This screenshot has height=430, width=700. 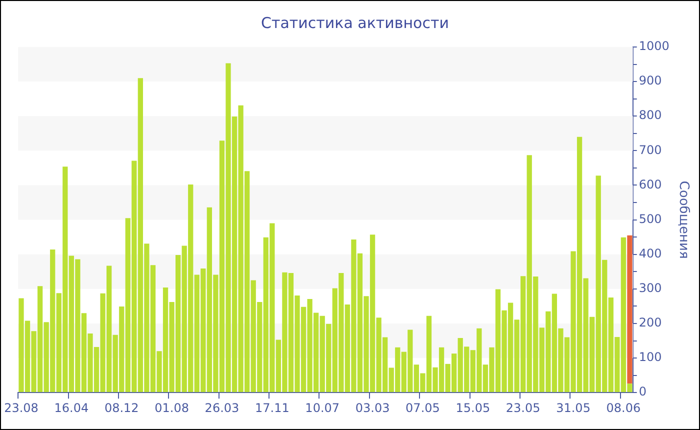 I want to click on y-tick-label: 600, so click(x=650, y=184).